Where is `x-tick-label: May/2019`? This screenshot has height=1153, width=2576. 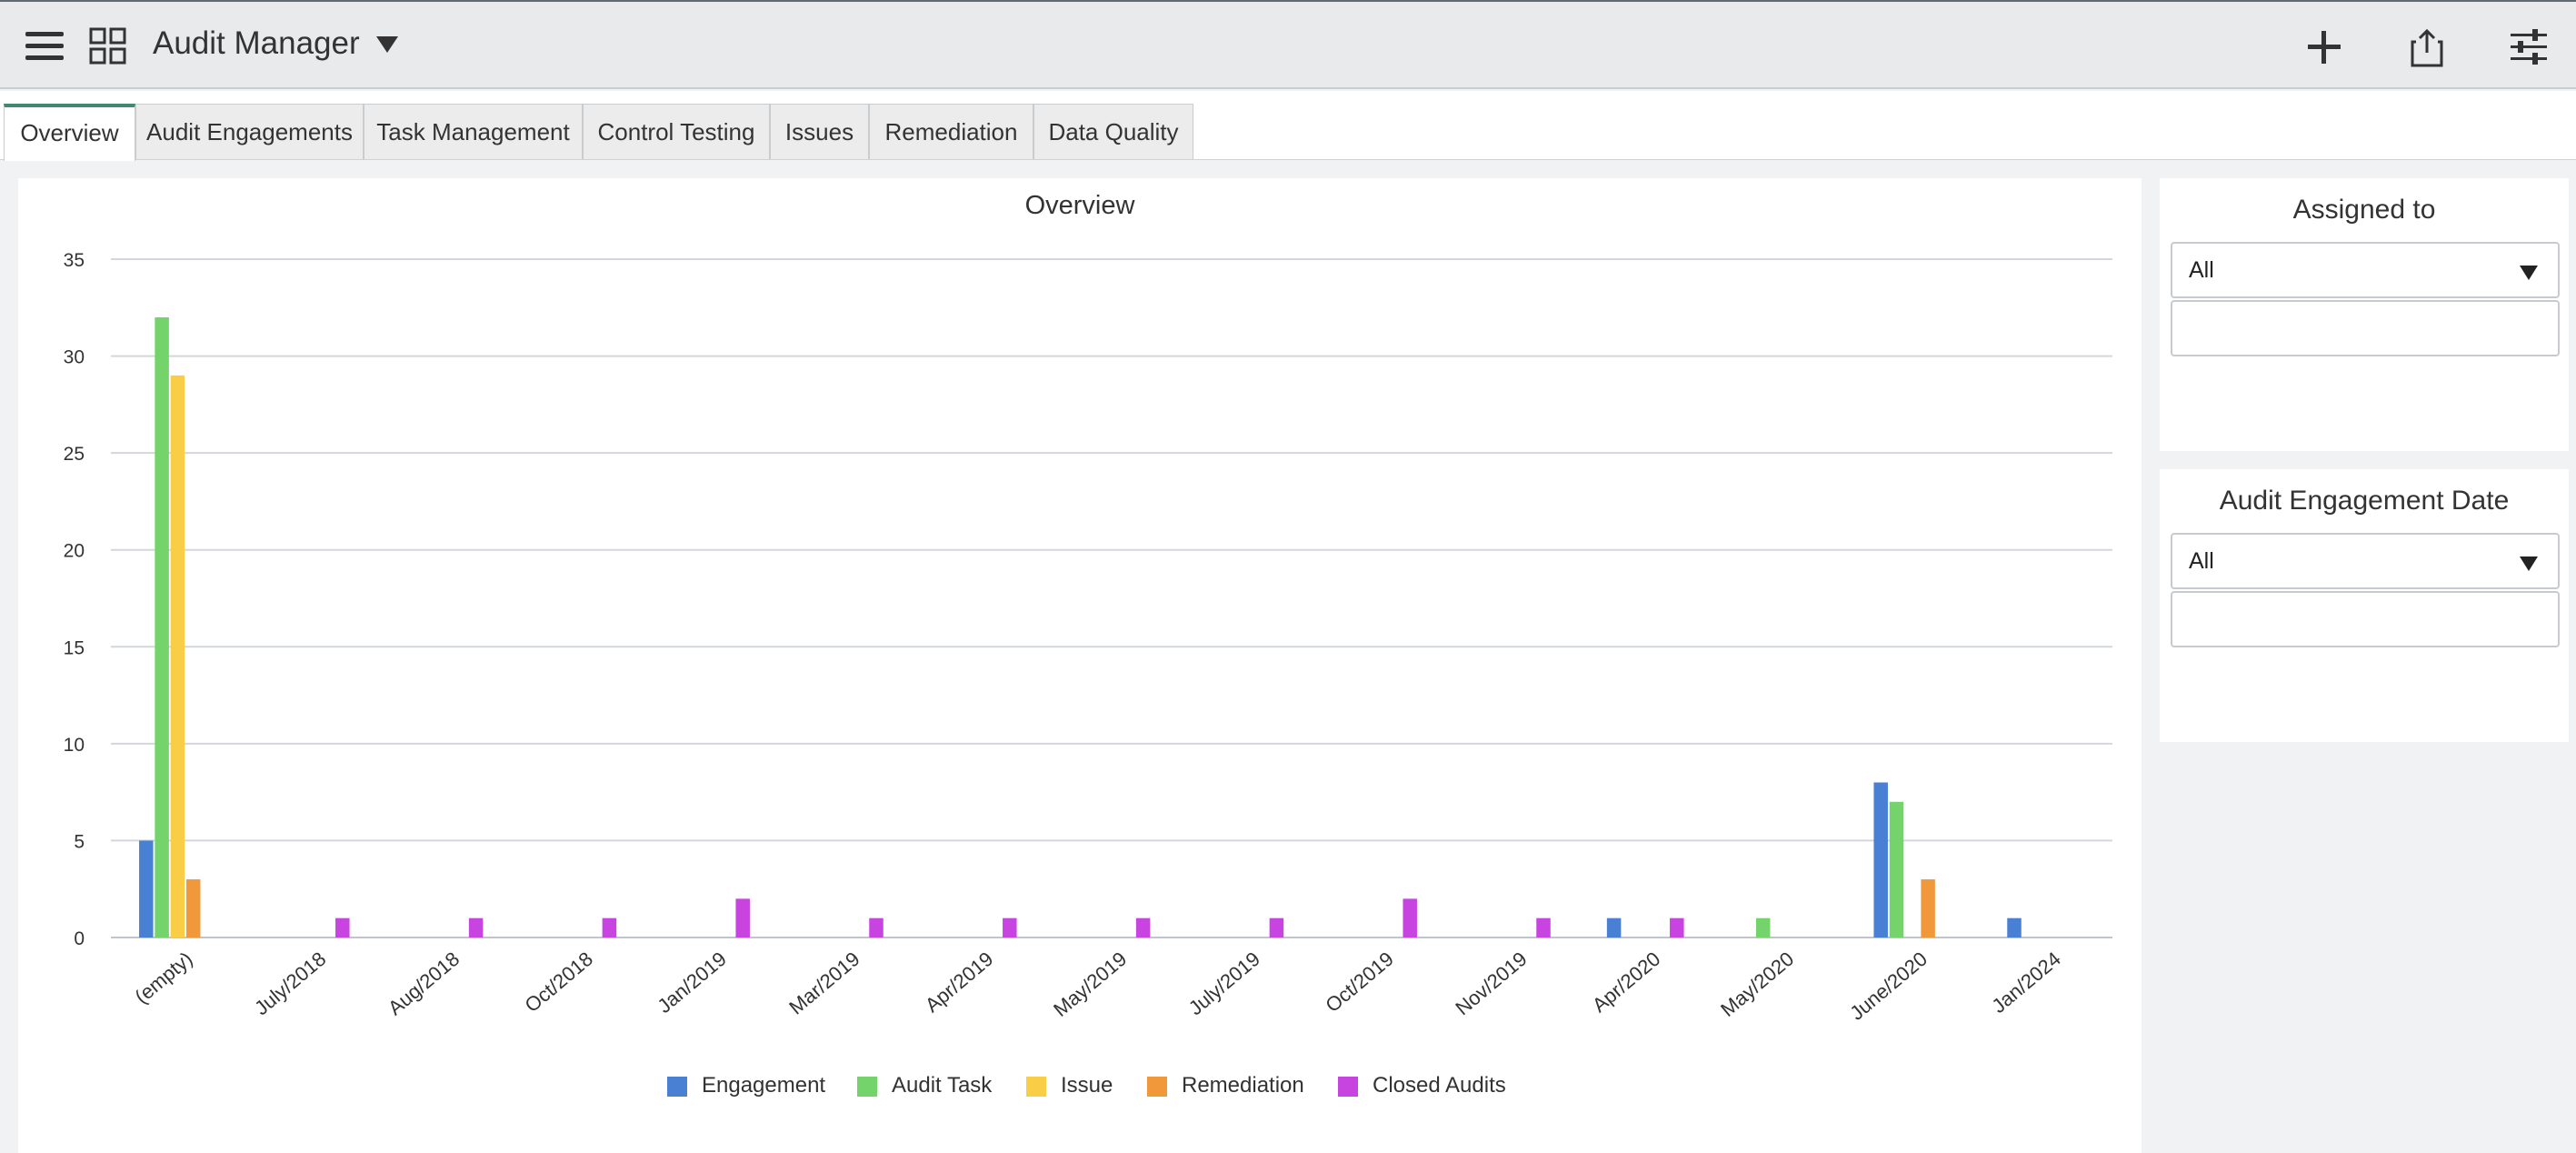
x-tick-label: May/2019 is located at coordinates (1090, 984).